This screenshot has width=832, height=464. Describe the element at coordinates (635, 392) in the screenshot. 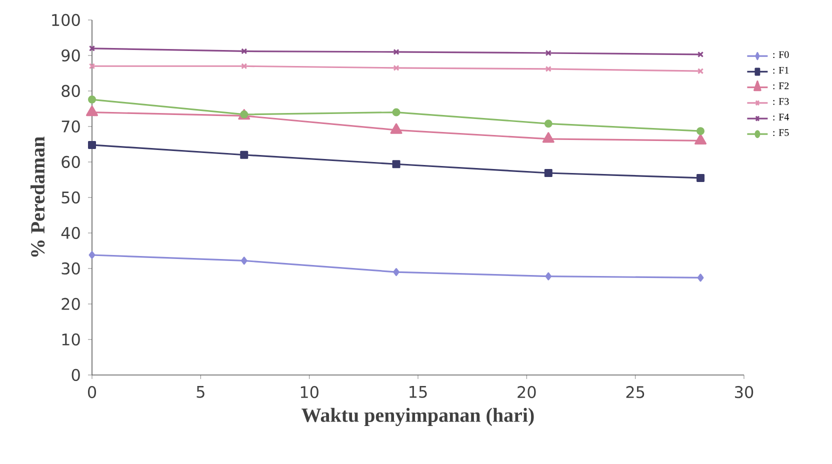

I see `x-tick-label: 25` at that location.